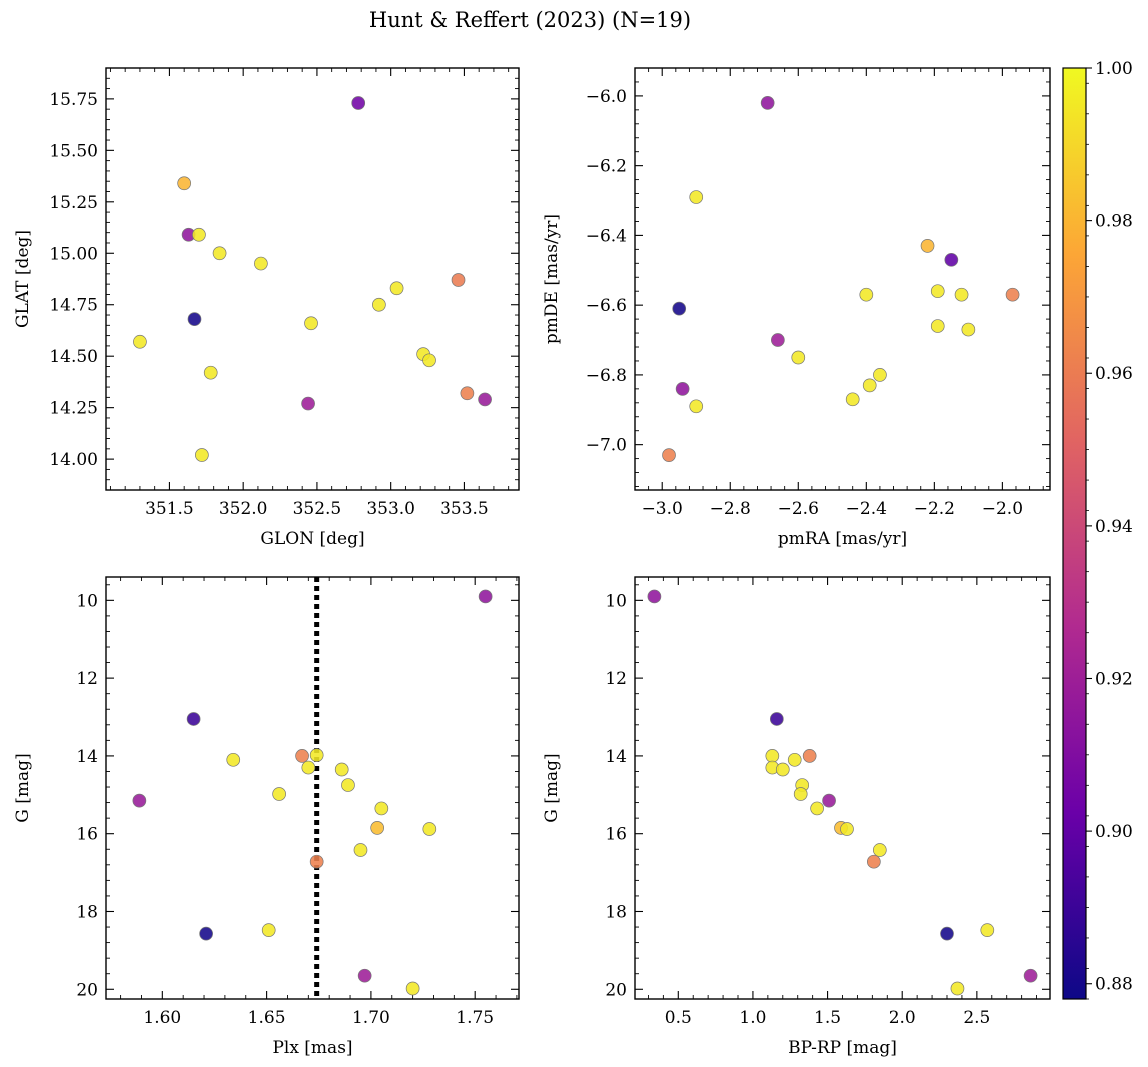 This screenshot has height=1067, width=1148. I want to click on x-tick-label: 0.5, so click(678, 1018).